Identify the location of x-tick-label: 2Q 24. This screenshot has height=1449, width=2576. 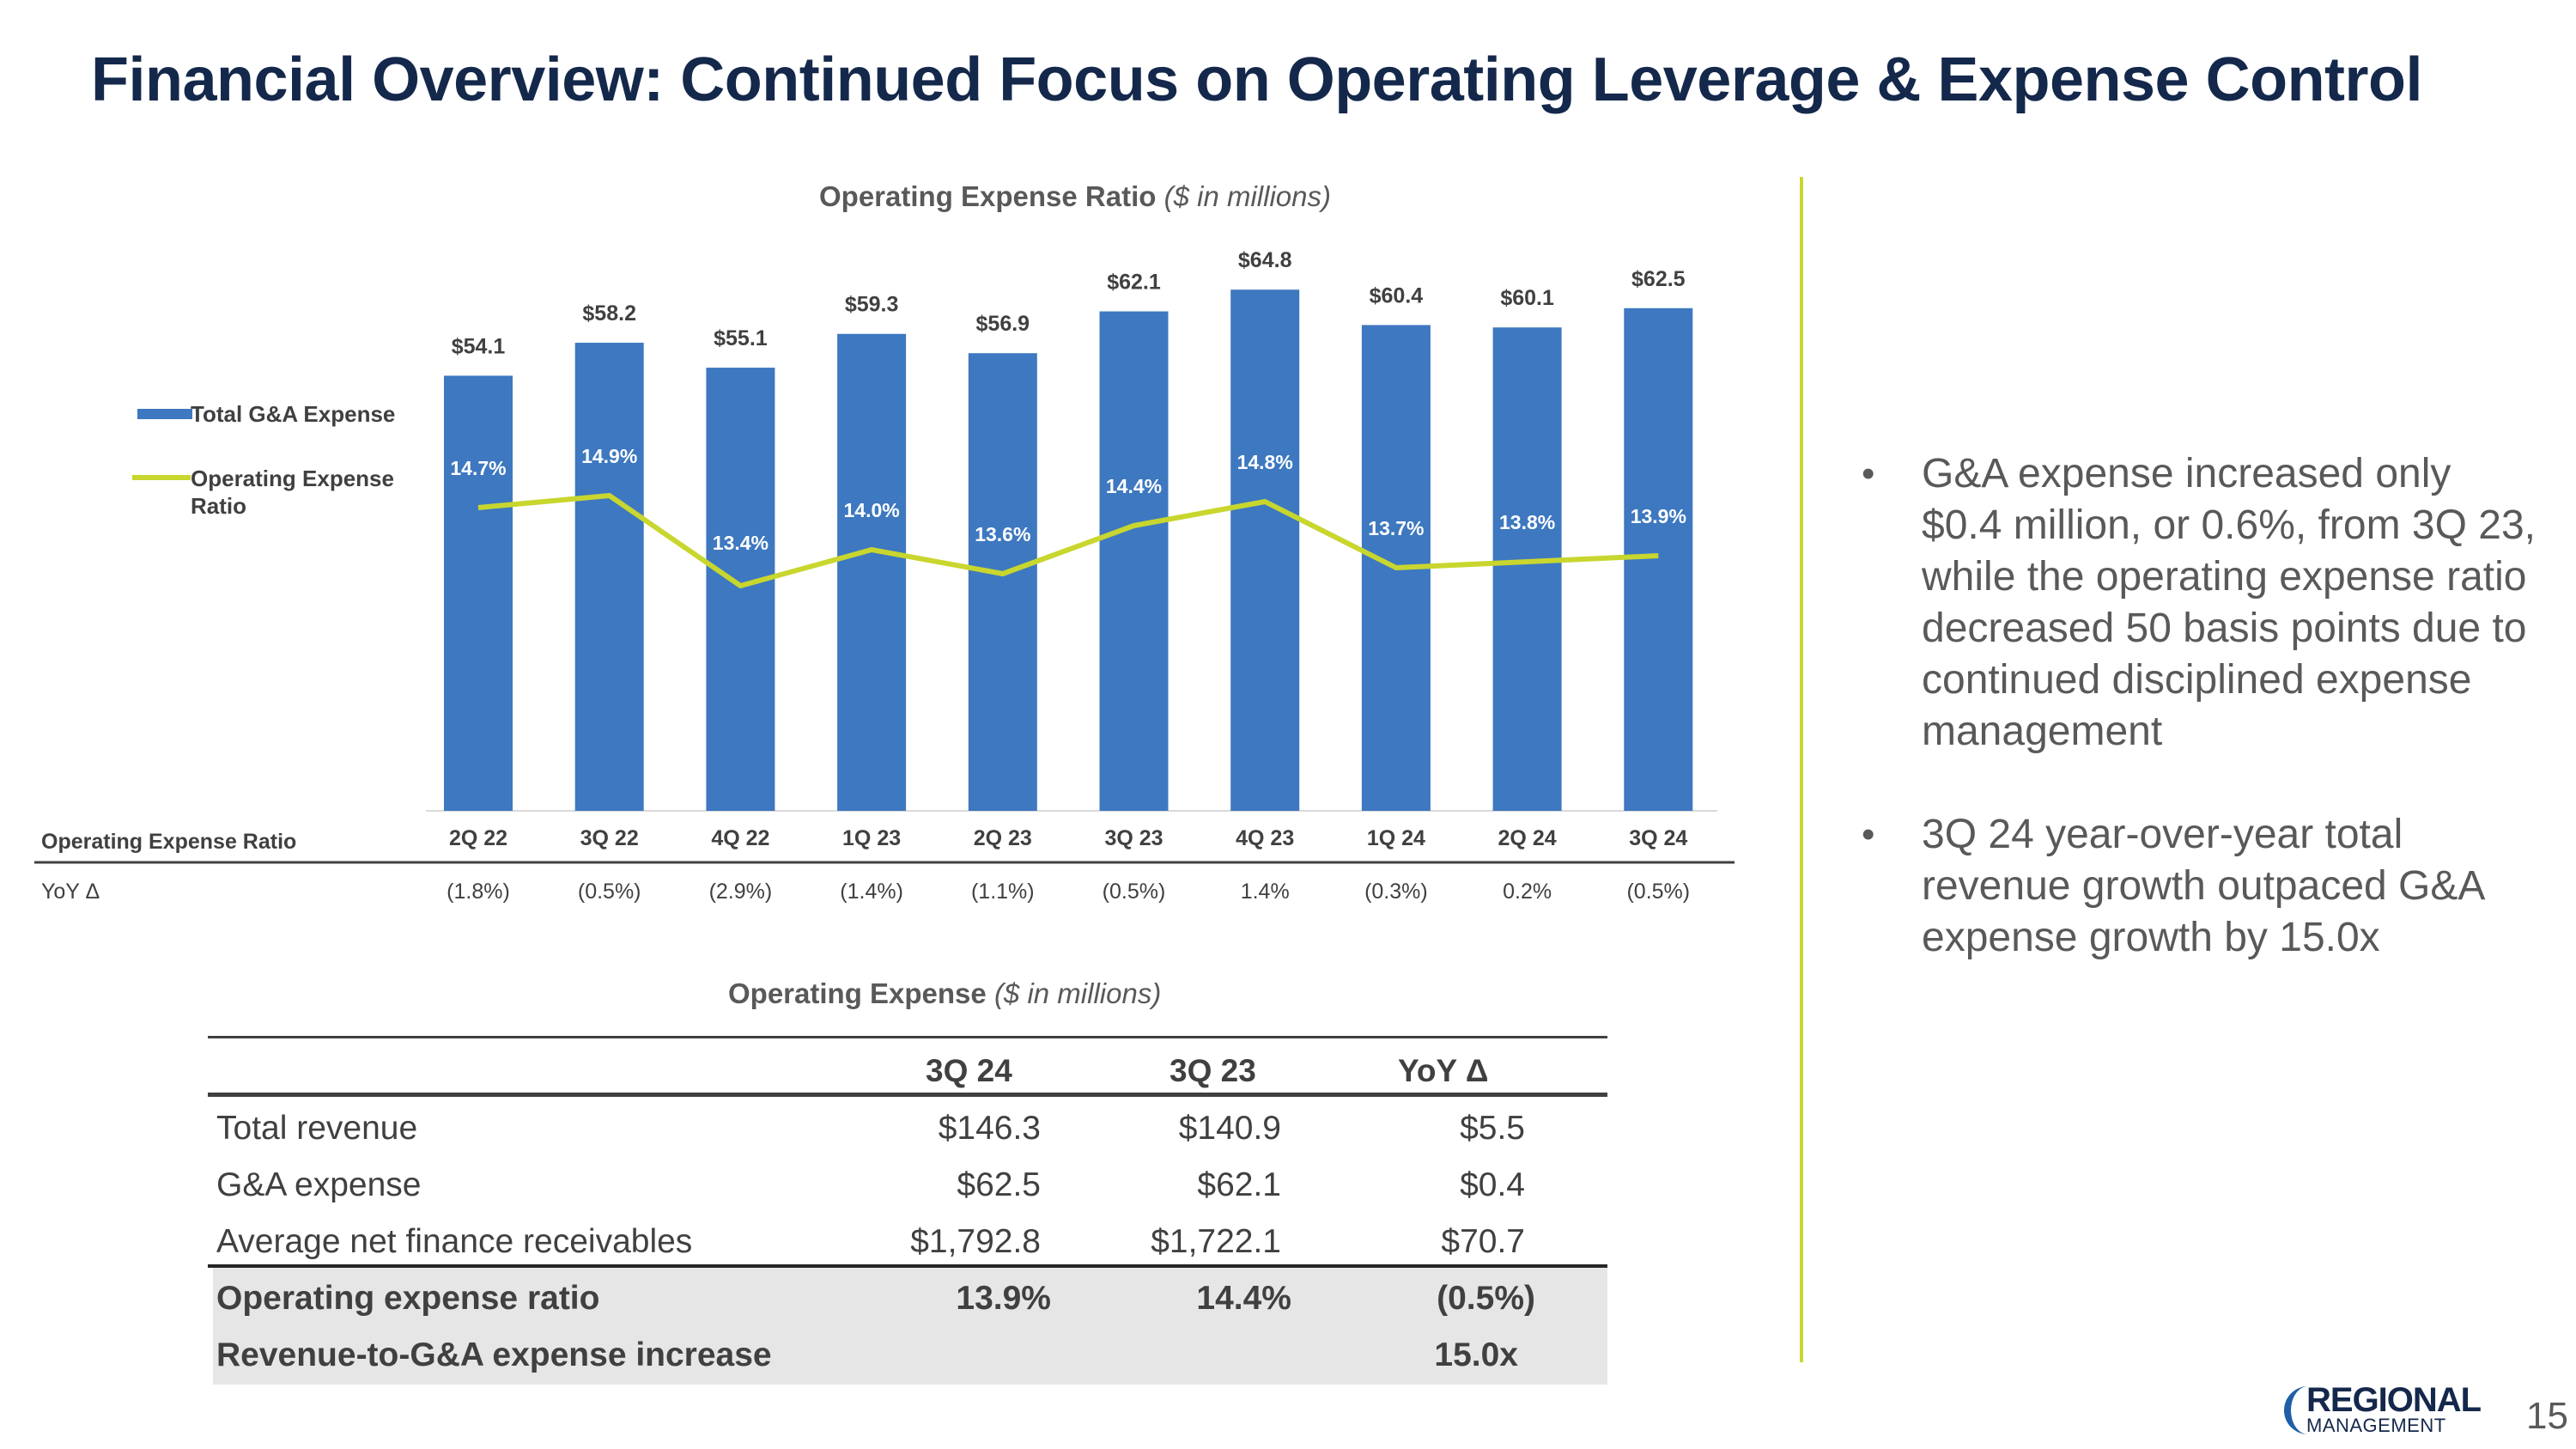
(1528, 838).